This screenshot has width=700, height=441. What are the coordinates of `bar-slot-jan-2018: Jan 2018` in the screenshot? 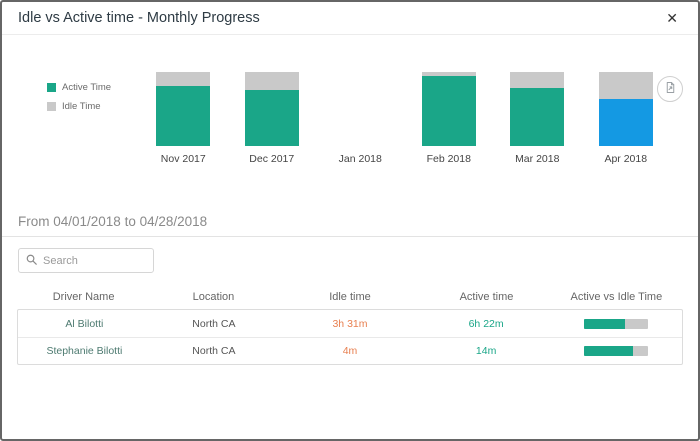 It's located at (360, 118).